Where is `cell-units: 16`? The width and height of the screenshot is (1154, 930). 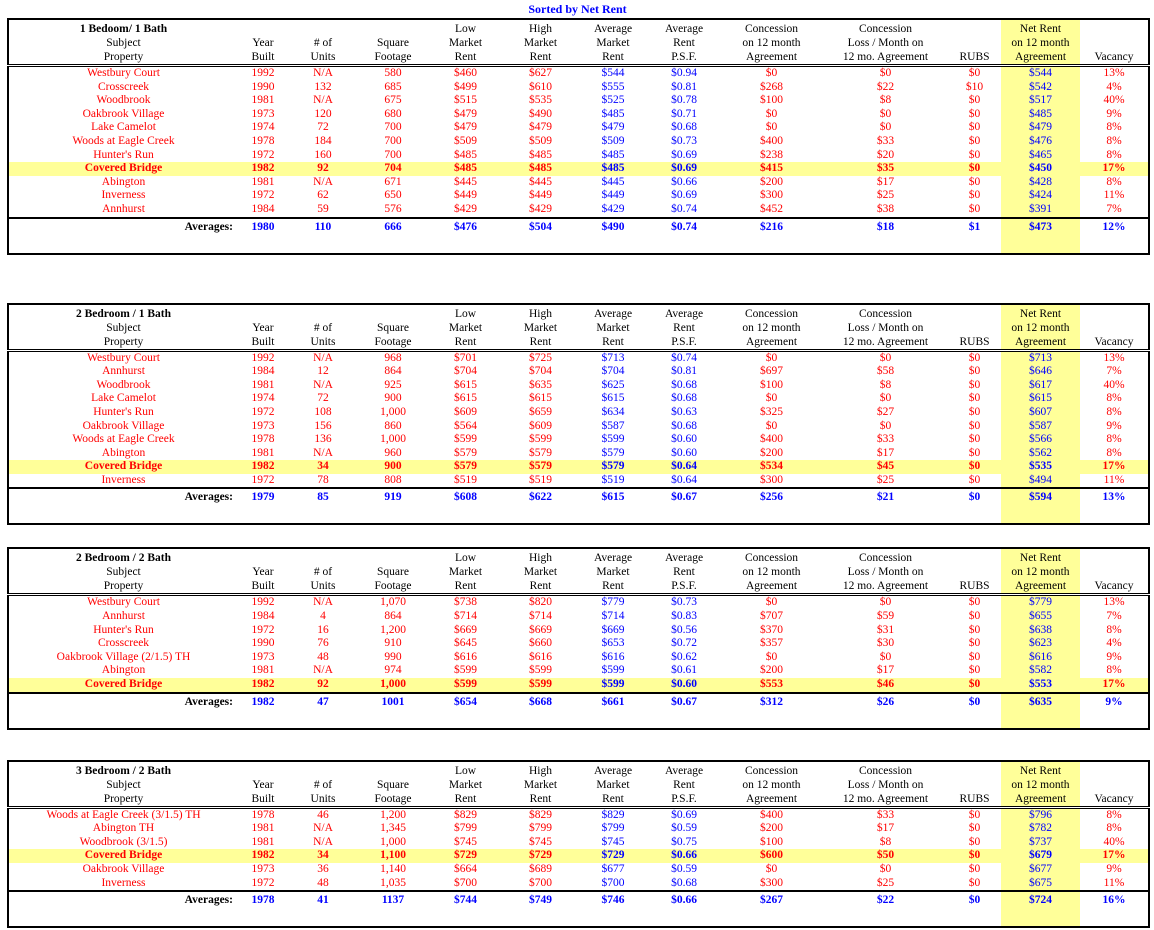
cell-units: 16 is located at coordinates (323, 629).